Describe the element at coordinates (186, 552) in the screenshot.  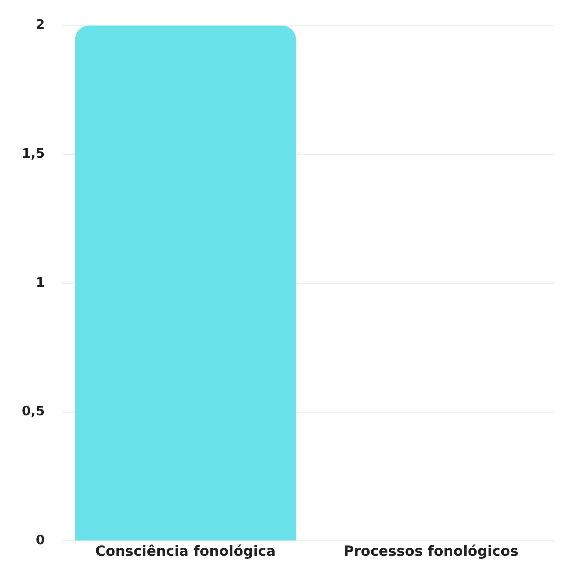
I see `x-tick-label: Consciência fonológica` at that location.